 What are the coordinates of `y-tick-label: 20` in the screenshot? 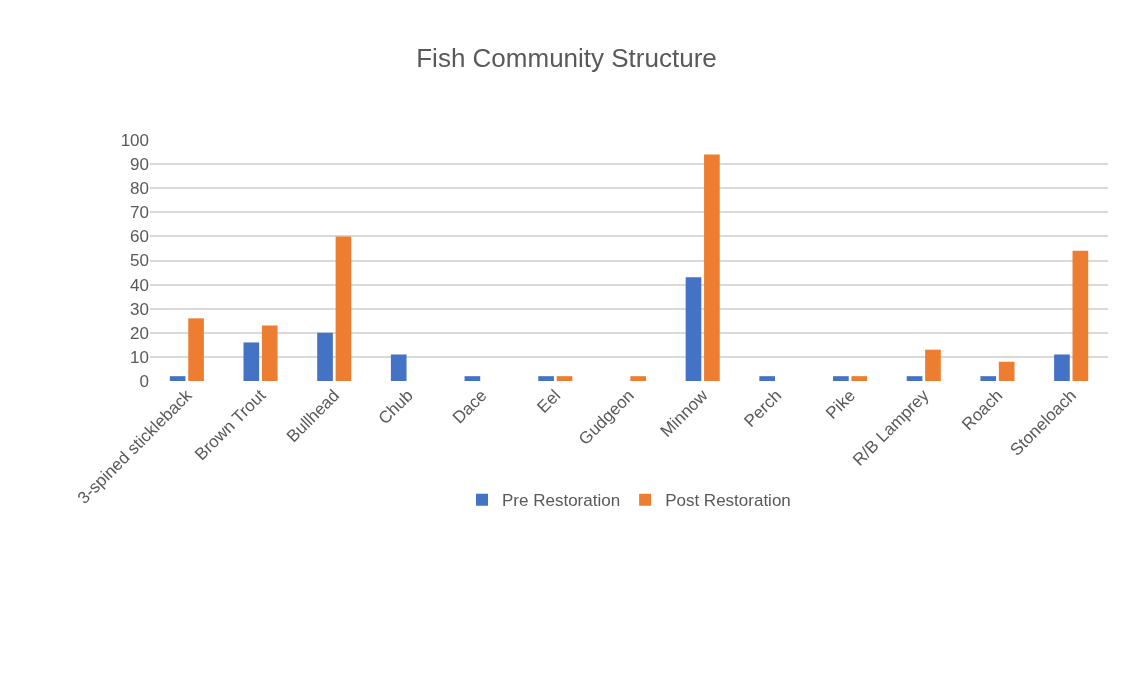 It's located at (139, 333).